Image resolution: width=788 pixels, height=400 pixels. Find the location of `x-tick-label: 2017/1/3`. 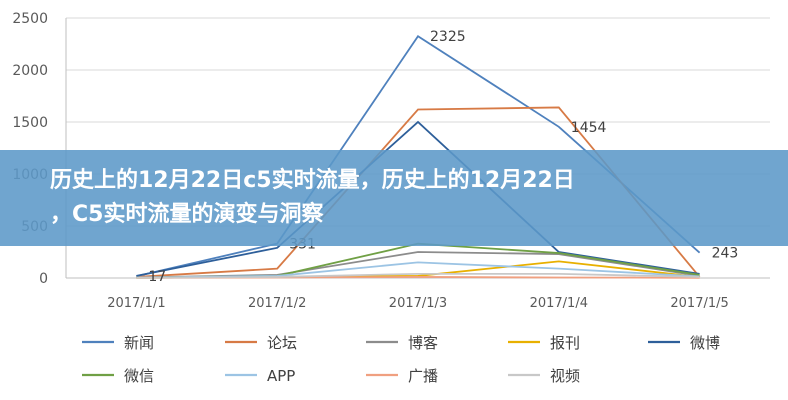

x-tick-label: 2017/1/3 is located at coordinates (418, 303).